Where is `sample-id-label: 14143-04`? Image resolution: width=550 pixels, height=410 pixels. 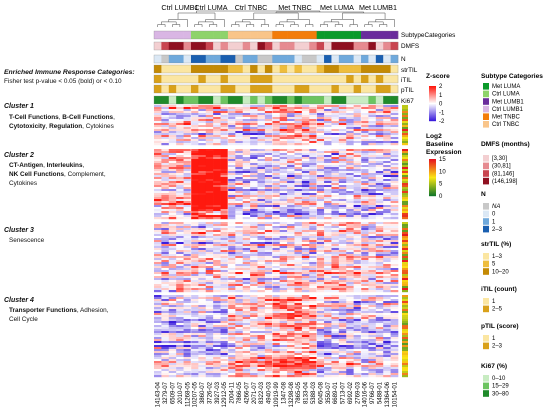 sample-id-label: 14143-04 is located at coordinates (159, 394).